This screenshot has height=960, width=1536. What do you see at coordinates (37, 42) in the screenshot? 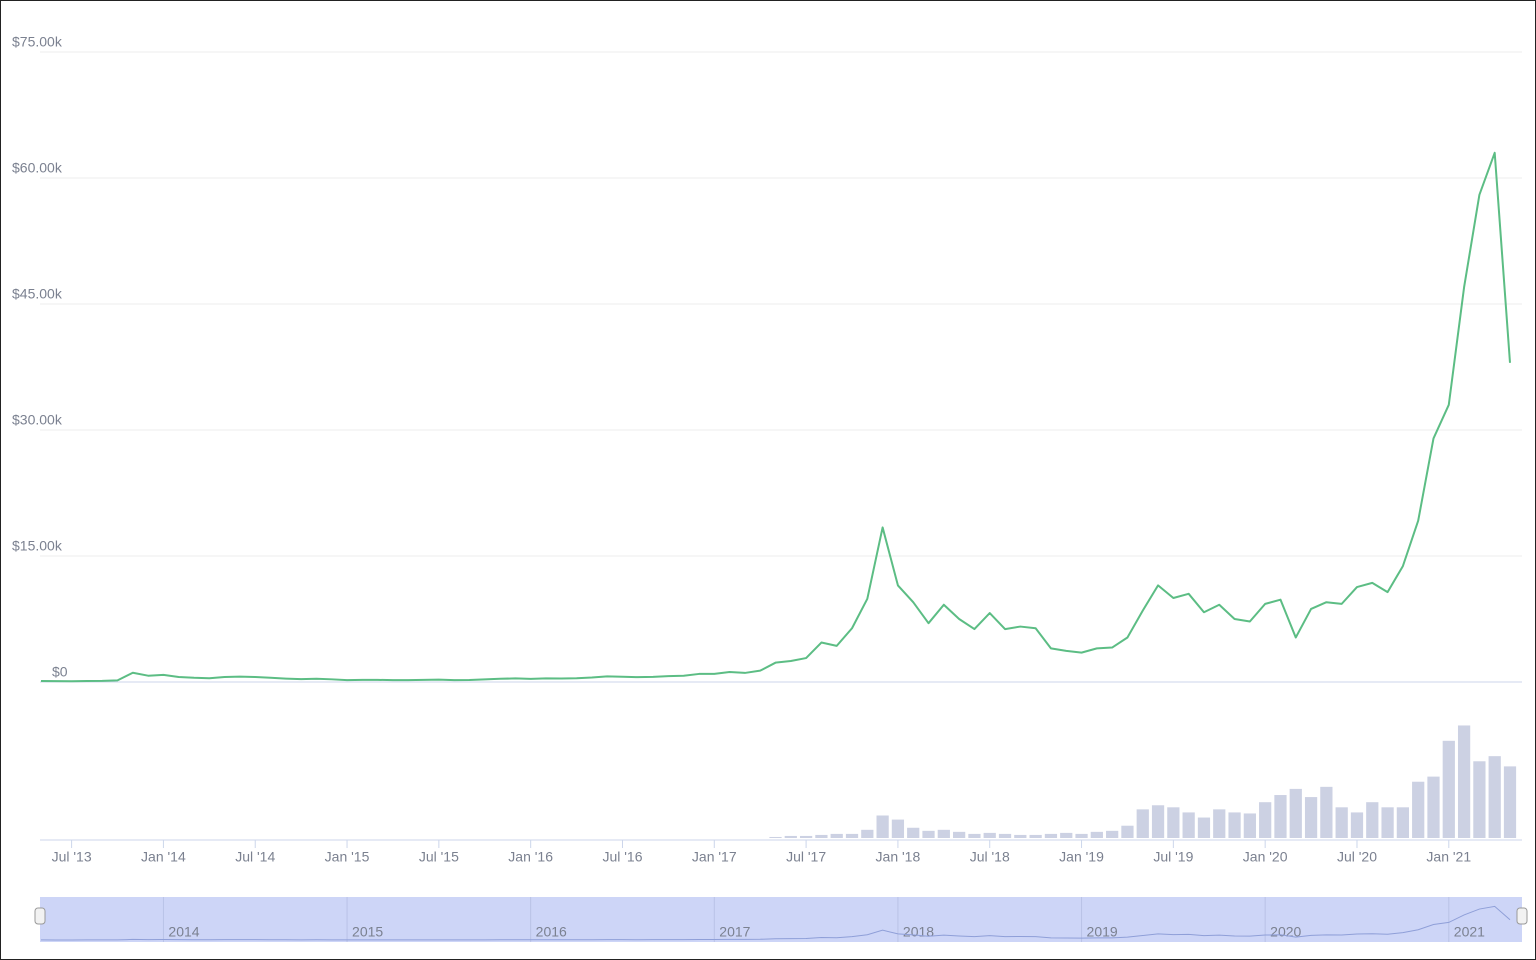
I see `y-tick-label: $75.00k` at bounding box center [37, 42].